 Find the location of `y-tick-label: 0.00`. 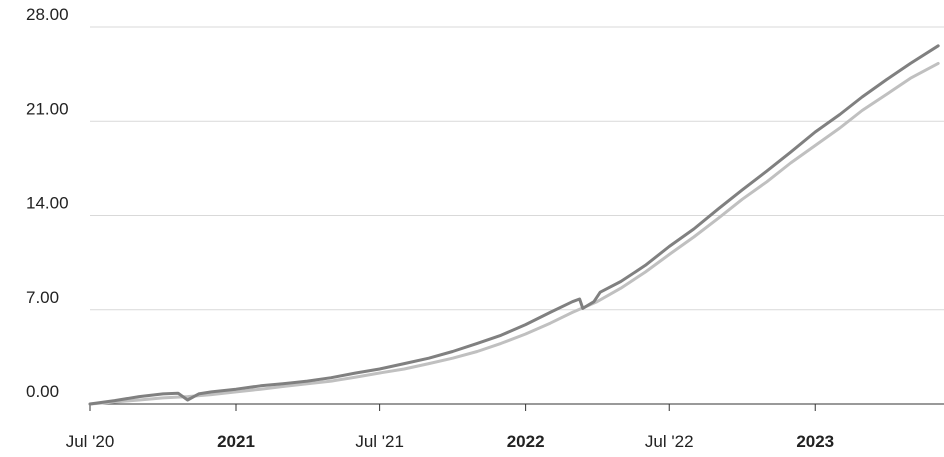

y-tick-label: 0.00 is located at coordinates (42, 391).